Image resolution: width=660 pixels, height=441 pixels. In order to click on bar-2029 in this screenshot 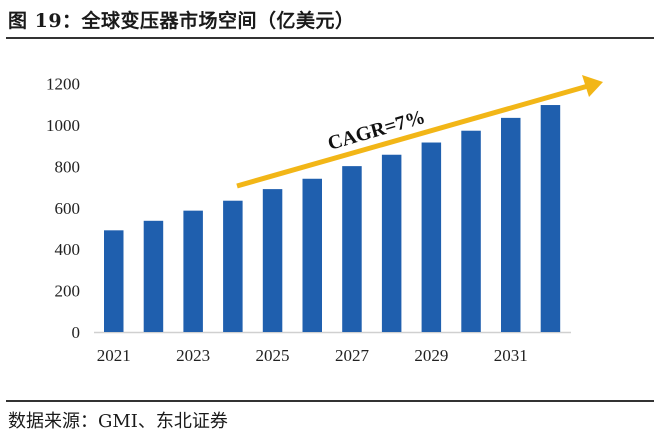, I will do `click(431, 237)`.